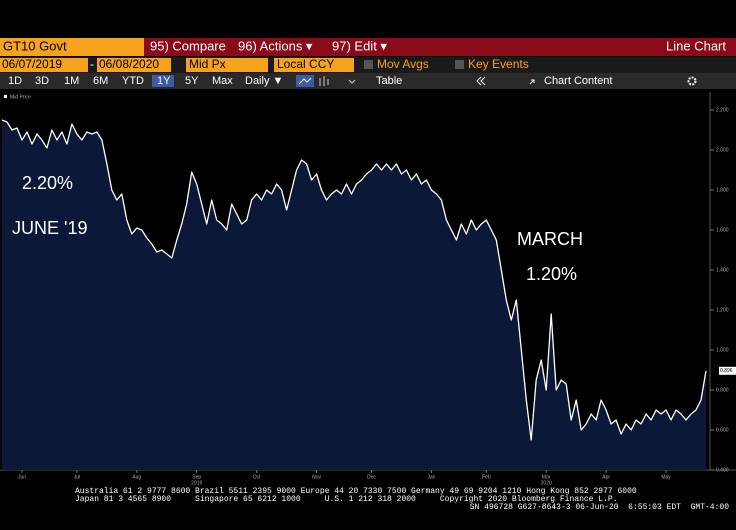 This screenshot has height=530, width=736. I want to click on end-date-box, so click(134, 65).